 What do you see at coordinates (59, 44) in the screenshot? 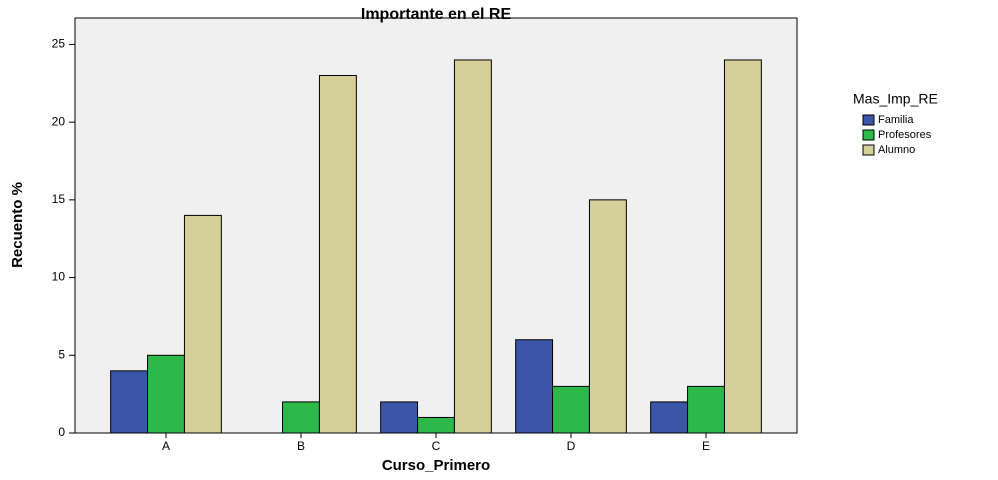
I see `y-tick-label: 25` at bounding box center [59, 44].